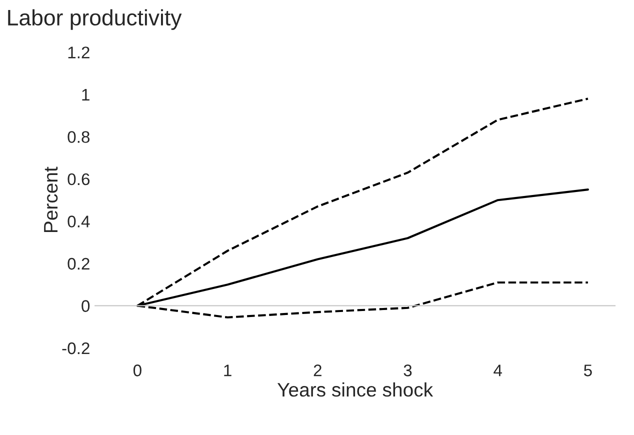 Image resolution: width=634 pixels, height=435 pixels. I want to click on x-tick-label: 3, so click(408, 370).